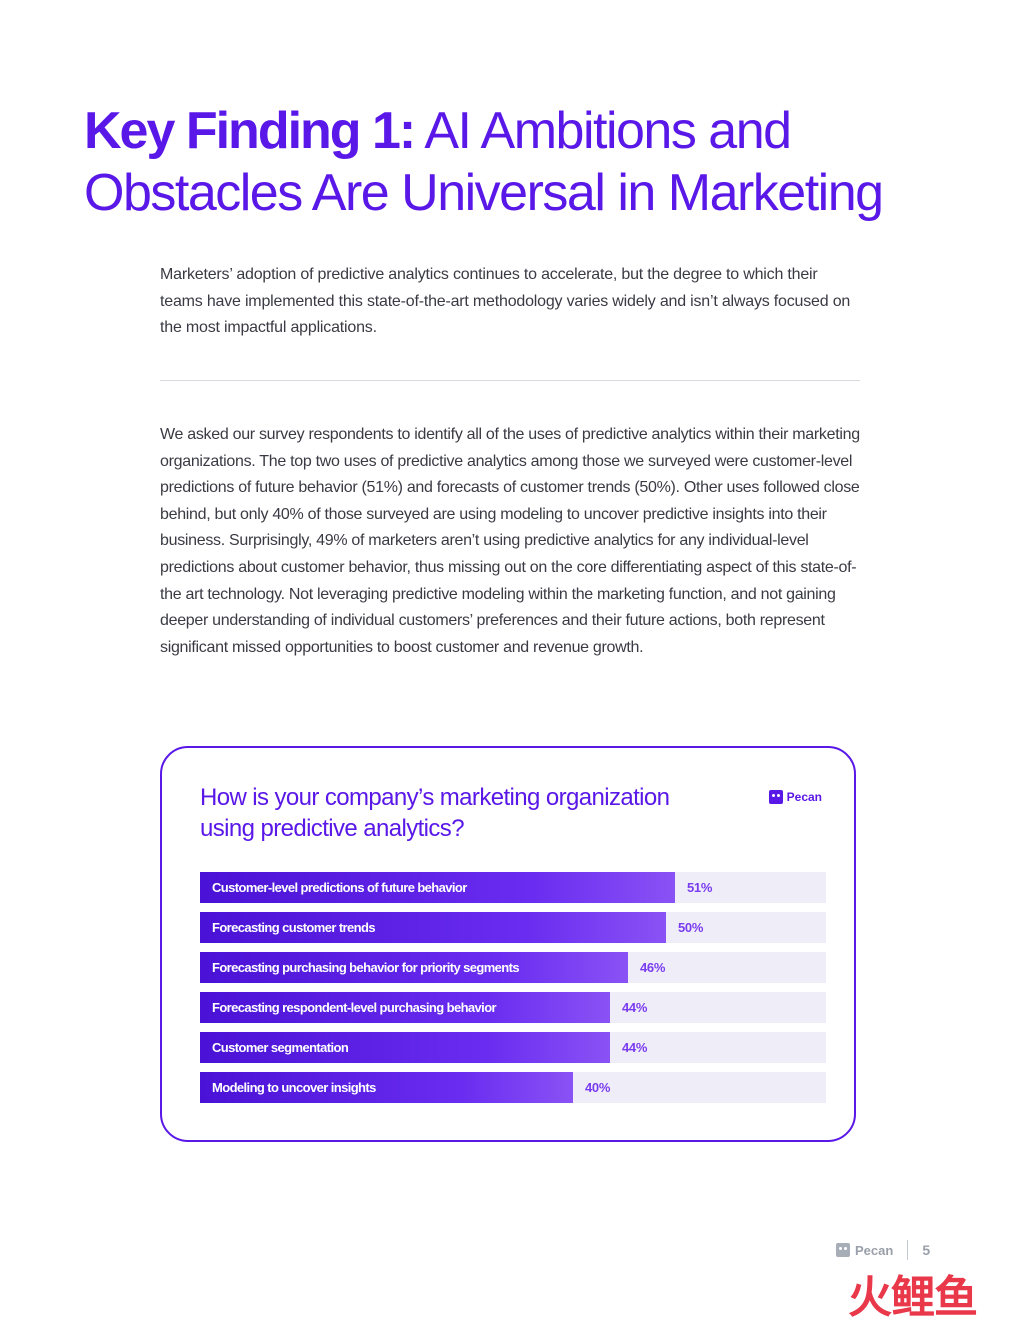 This screenshot has width=1020, height=1326. What do you see at coordinates (653, 967) in the screenshot?
I see `bar-value-label: 46%` at bounding box center [653, 967].